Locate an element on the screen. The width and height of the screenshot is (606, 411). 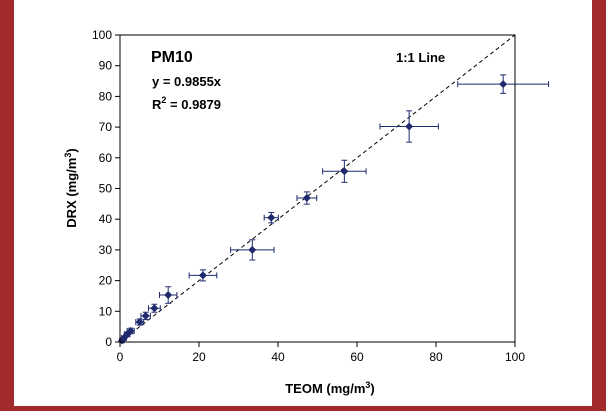
y-tick-label: 40 is located at coordinates (106, 219).